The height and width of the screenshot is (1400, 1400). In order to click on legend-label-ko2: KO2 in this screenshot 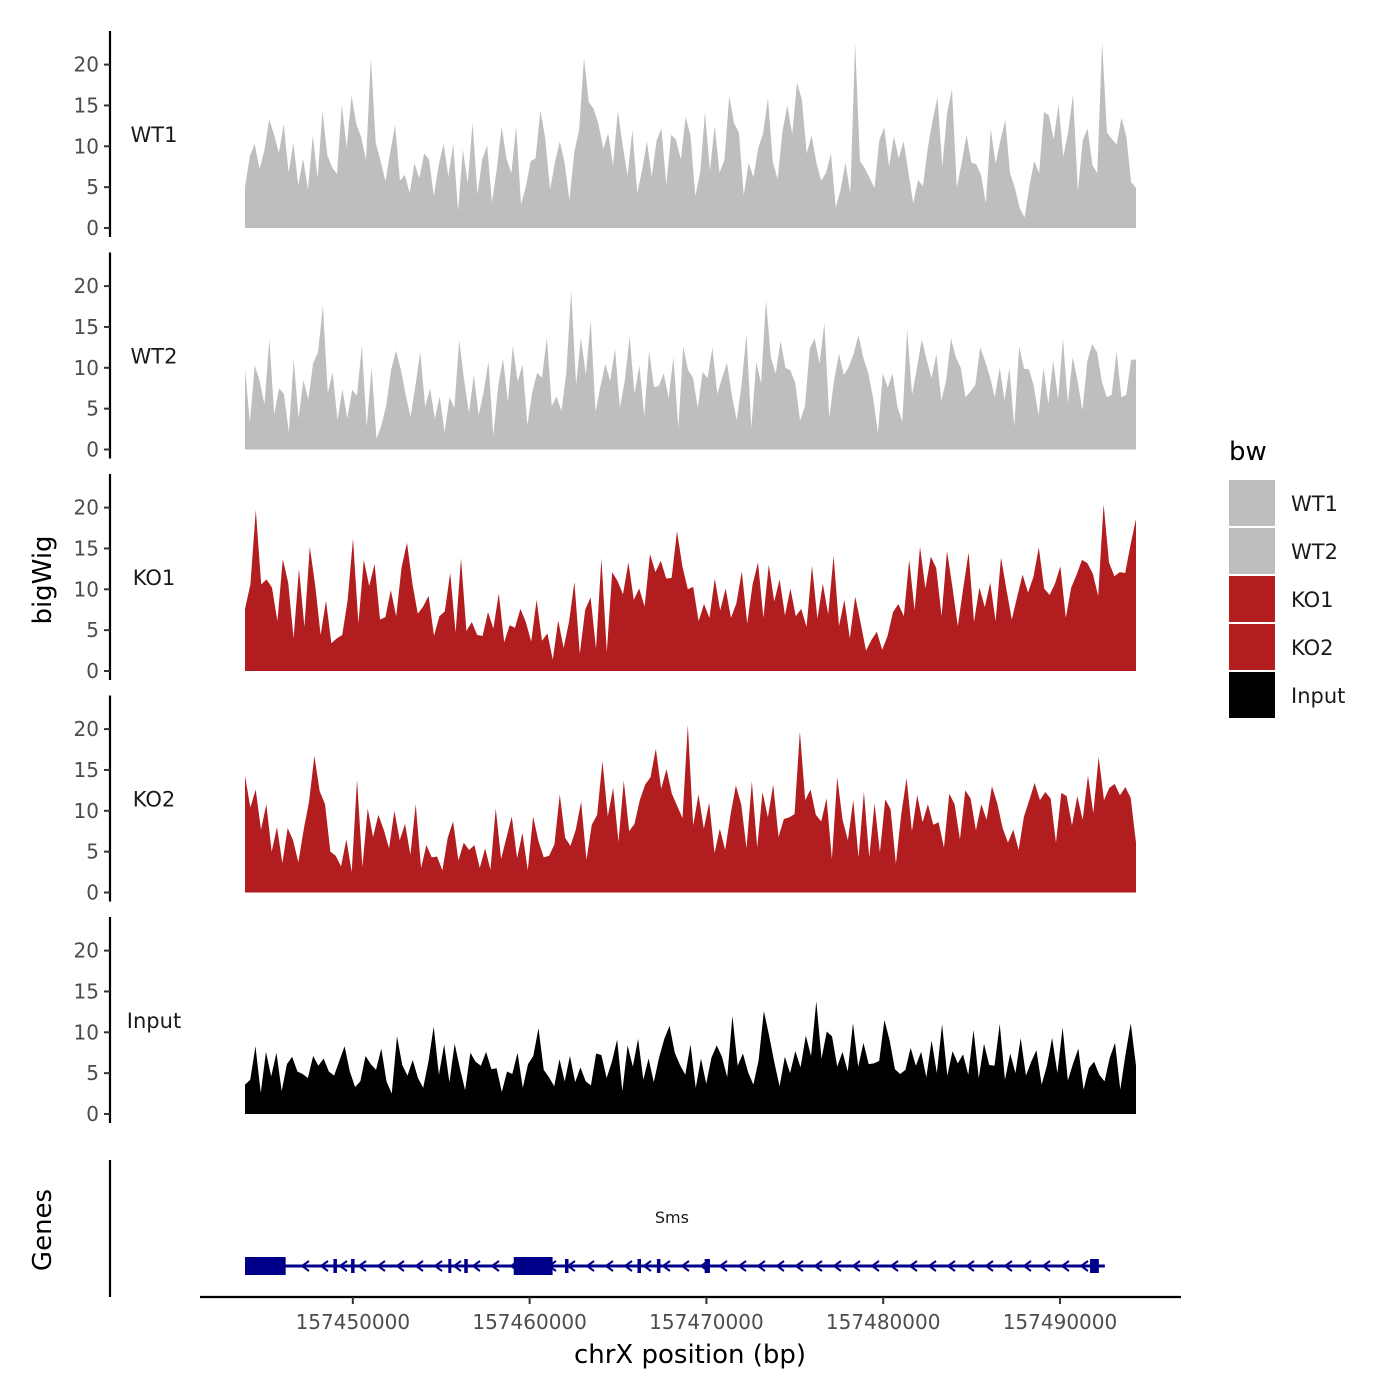, I will do `click(1312, 648)`.